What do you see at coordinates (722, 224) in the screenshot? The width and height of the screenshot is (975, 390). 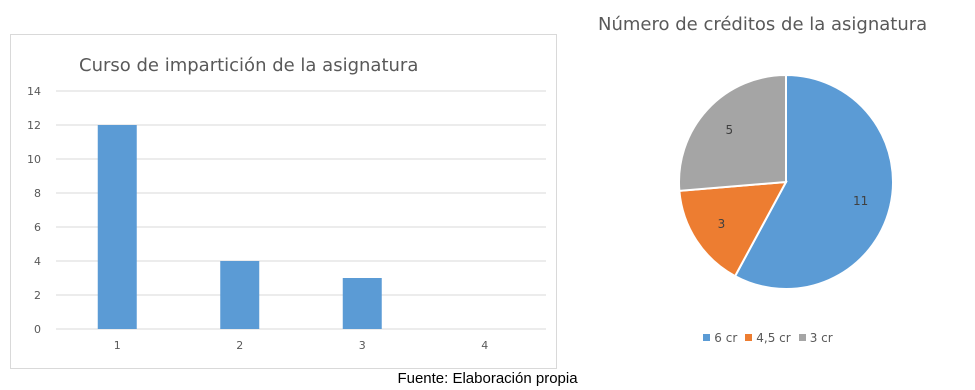 I see `pie-data-label: 3` at bounding box center [722, 224].